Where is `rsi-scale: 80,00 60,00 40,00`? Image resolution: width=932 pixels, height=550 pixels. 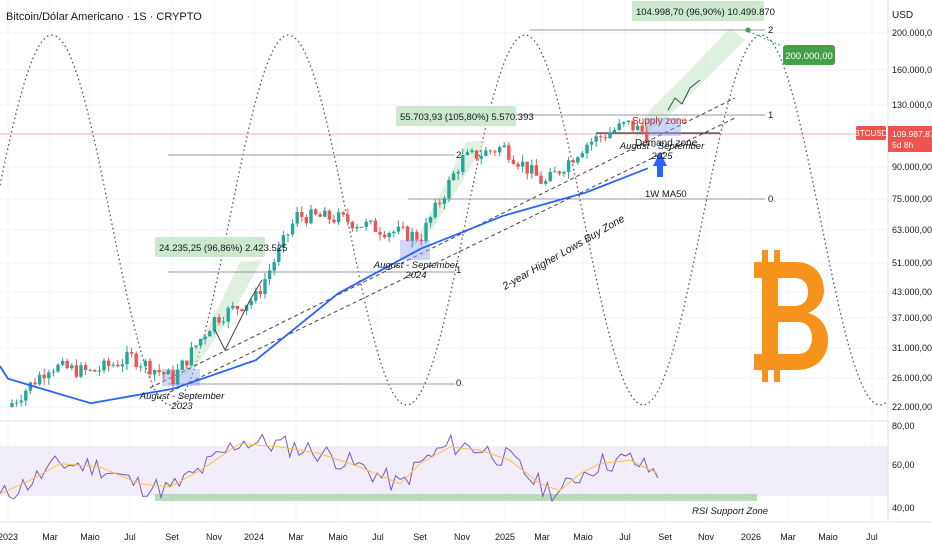
rsi-scale: 80,00 60,00 40,00 is located at coordinates (903, 467).